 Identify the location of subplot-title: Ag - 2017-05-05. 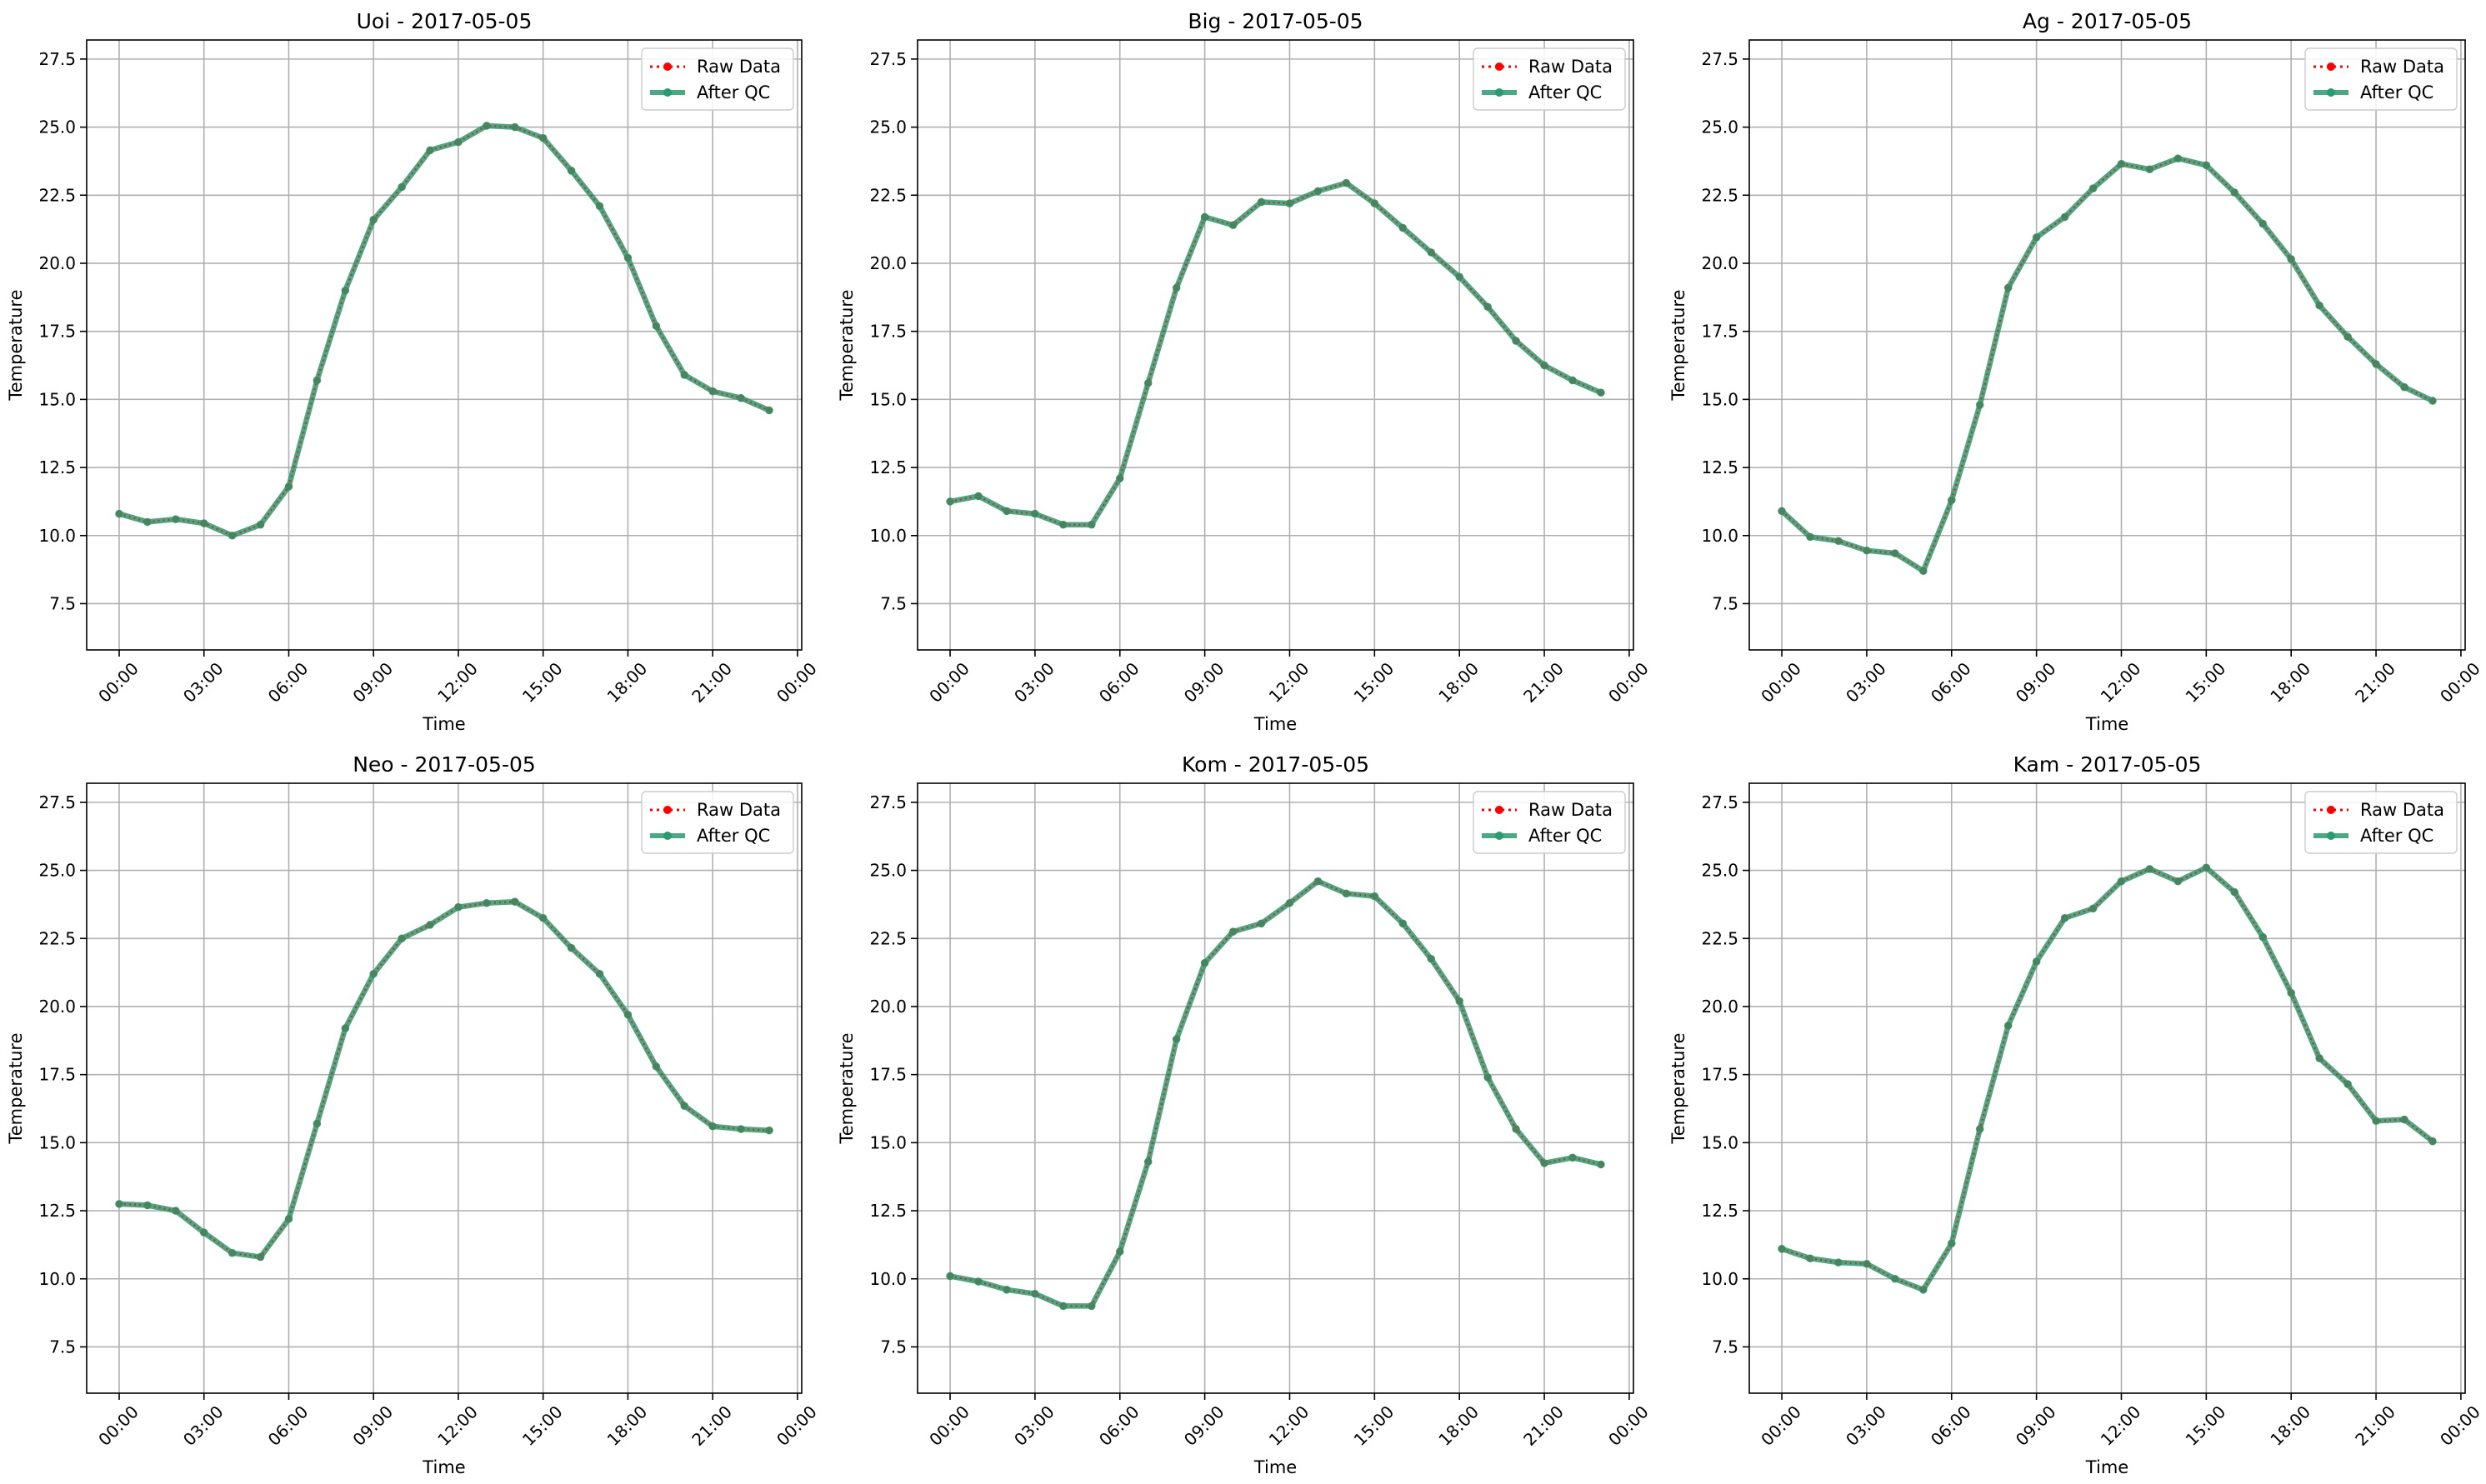
(2107, 21).